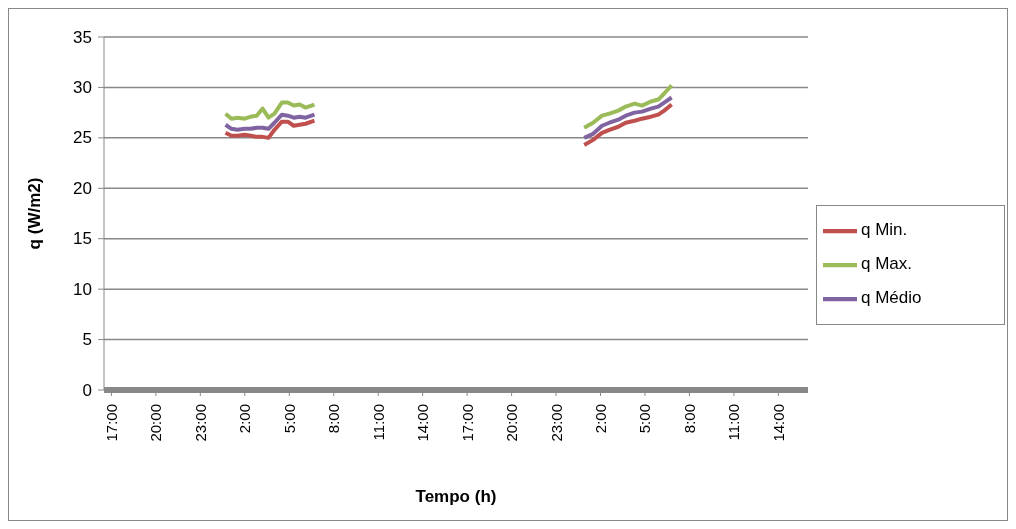  Describe the element at coordinates (82, 289) in the screenshot. I see `y-tick-label: 10` at that location.